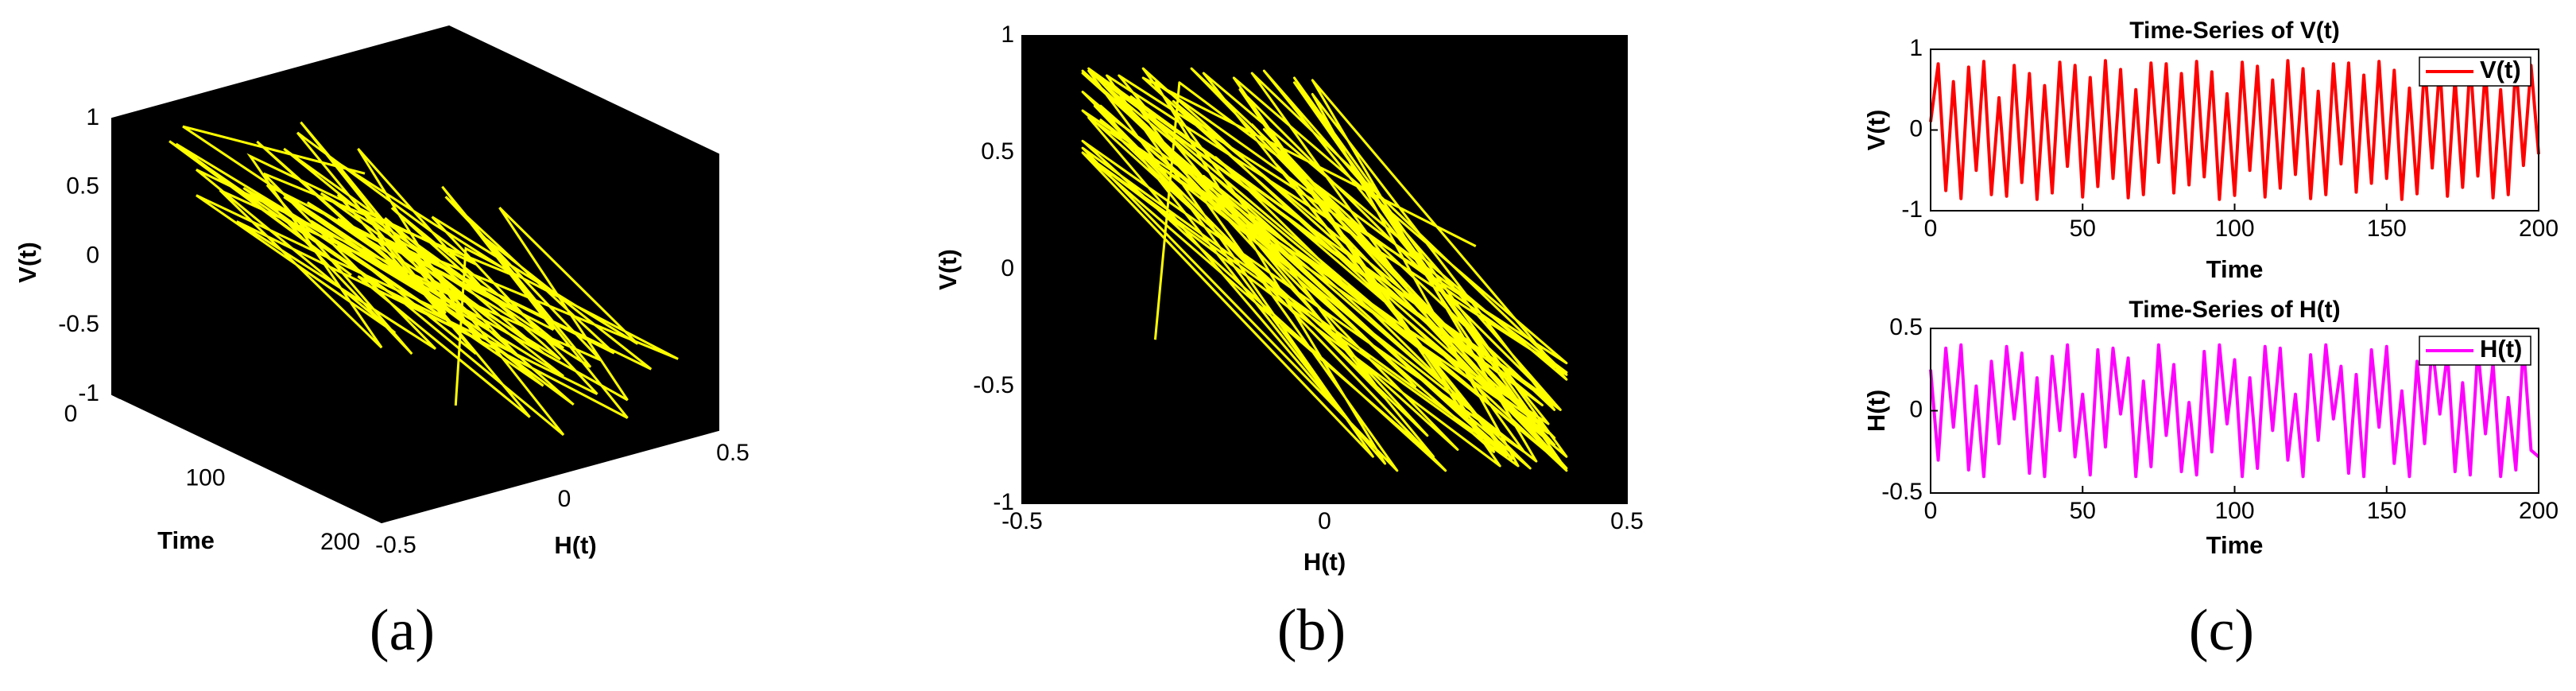 The width and height of the screenshot is (2576, 691). Describe the element at coordinates (92, 117) in the screenshot. I see `z-tick-label: 1` at that location.